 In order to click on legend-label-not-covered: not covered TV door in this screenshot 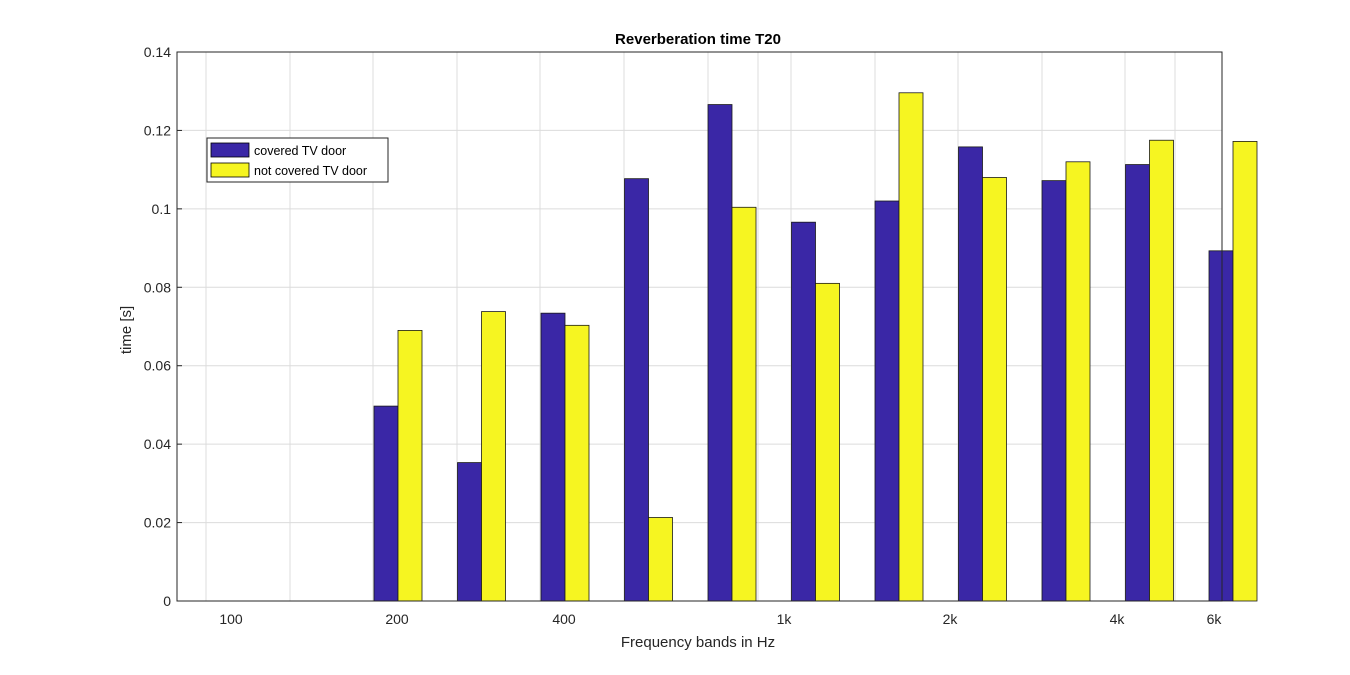, I will do `click(310, 171)`.